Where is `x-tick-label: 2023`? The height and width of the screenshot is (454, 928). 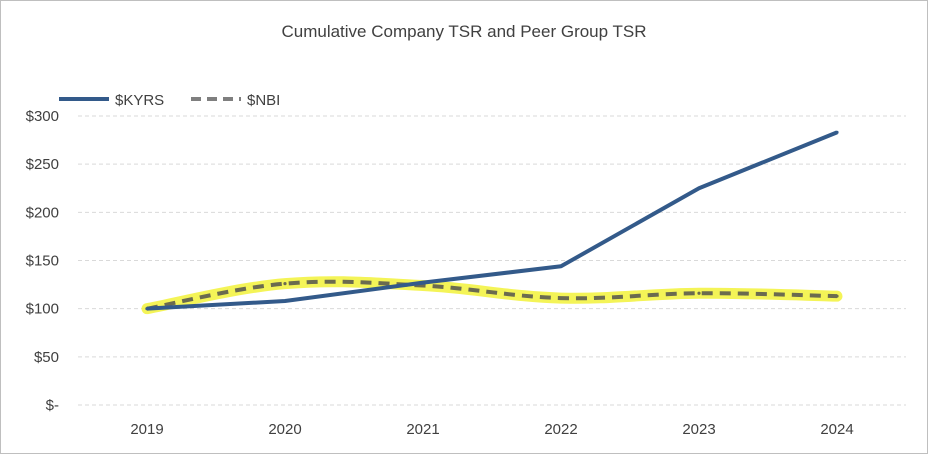
x-tick-label: 2023 is located at coordinates (698, 429).